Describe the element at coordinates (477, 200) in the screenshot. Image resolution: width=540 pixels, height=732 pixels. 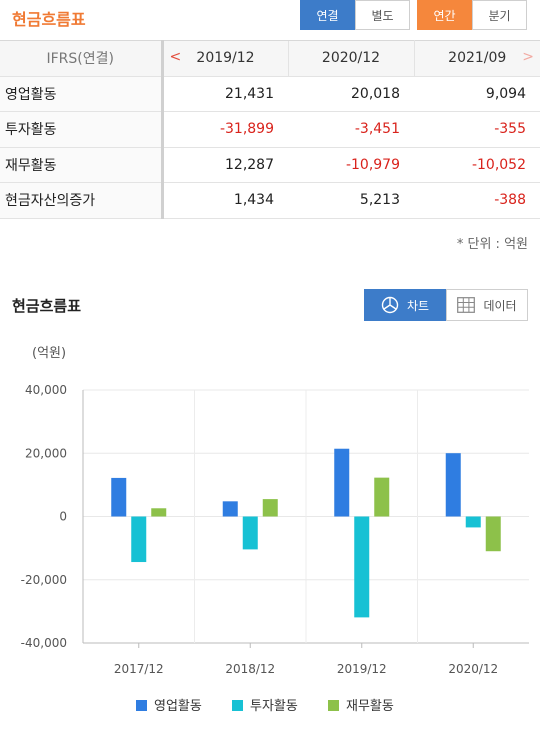
I see `table-cell: -388` at that location.